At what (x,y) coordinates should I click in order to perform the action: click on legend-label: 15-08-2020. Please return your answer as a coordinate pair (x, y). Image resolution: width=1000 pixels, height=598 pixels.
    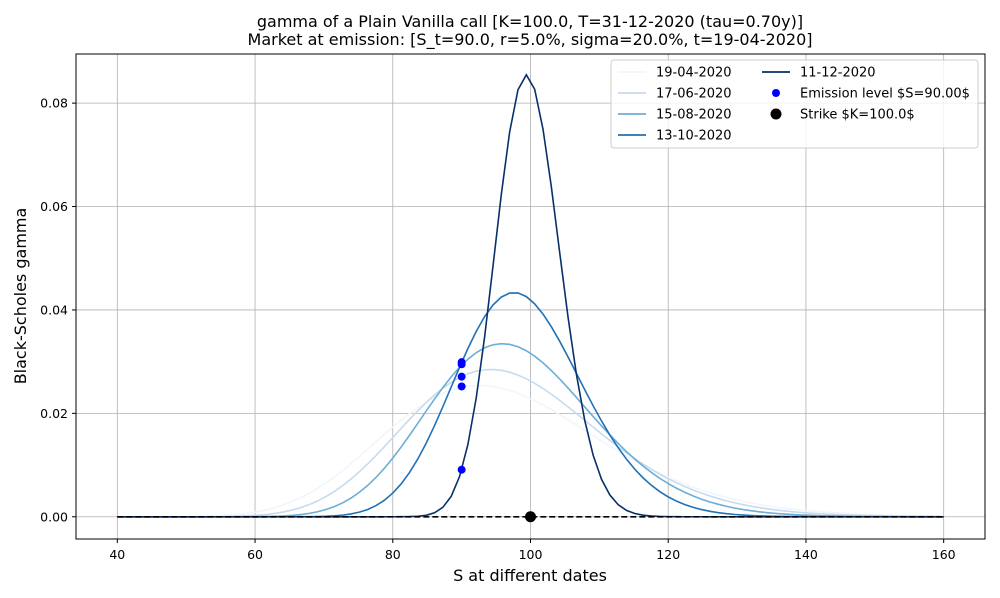
    Looking at the image, I should click on (694, 115).